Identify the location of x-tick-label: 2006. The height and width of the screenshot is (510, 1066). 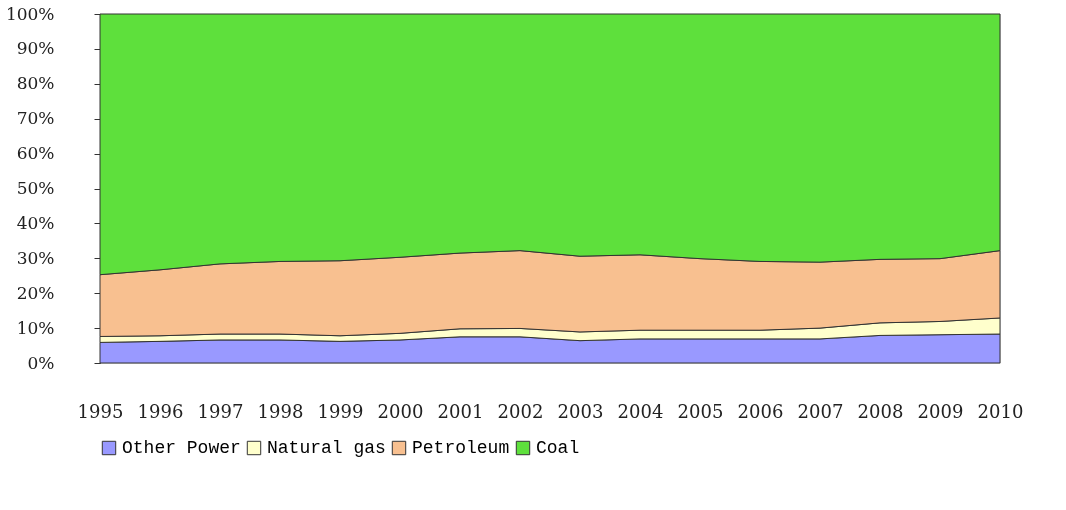
(760, 411).